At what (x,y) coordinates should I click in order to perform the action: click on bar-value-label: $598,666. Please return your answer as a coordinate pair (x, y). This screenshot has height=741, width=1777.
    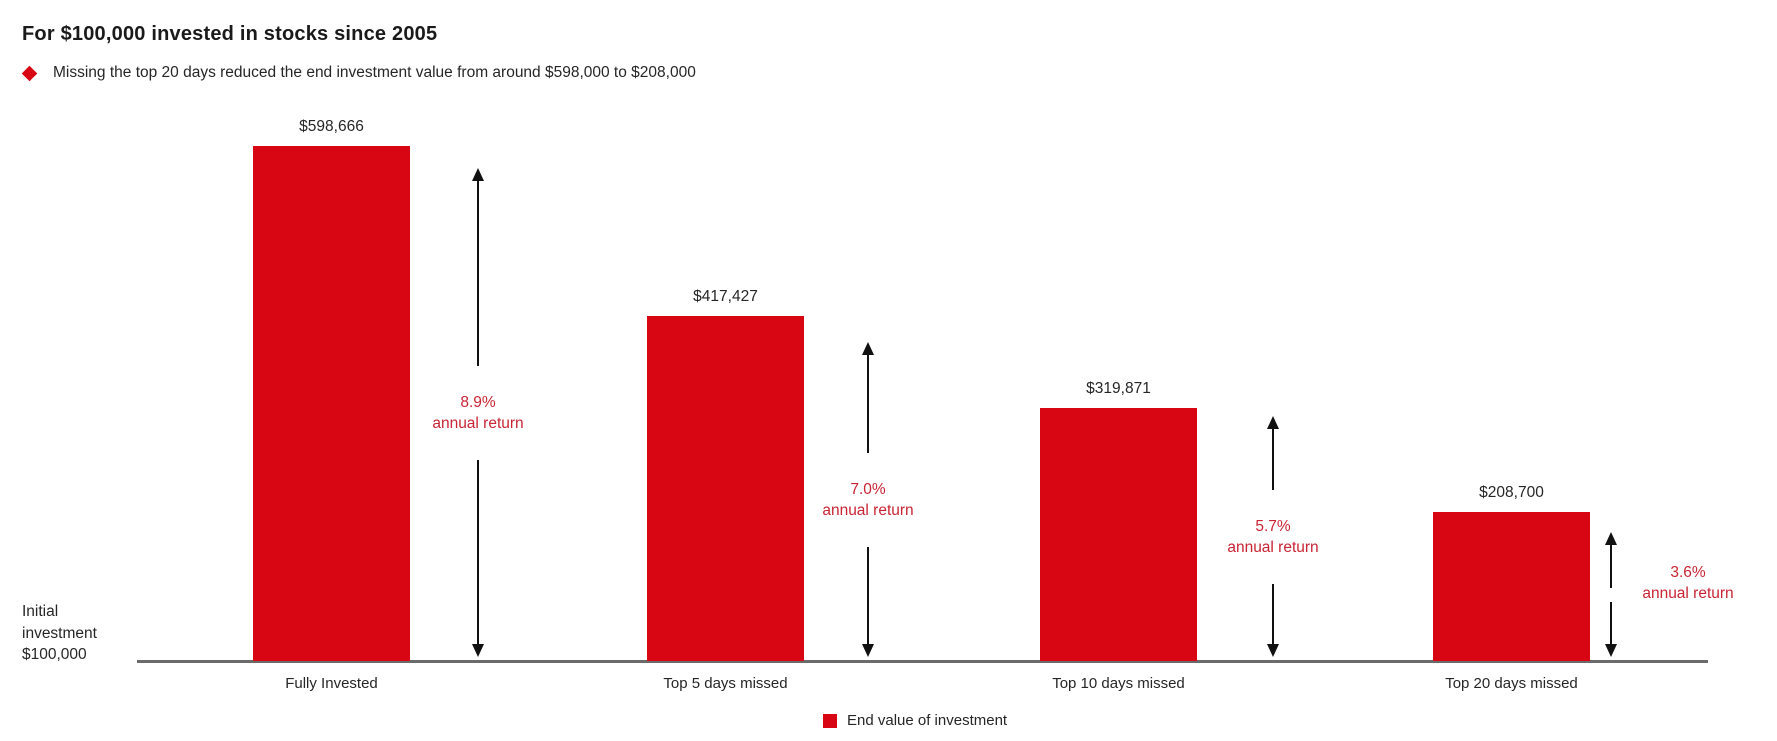
    Looking at the image, I should click on (331, 126).